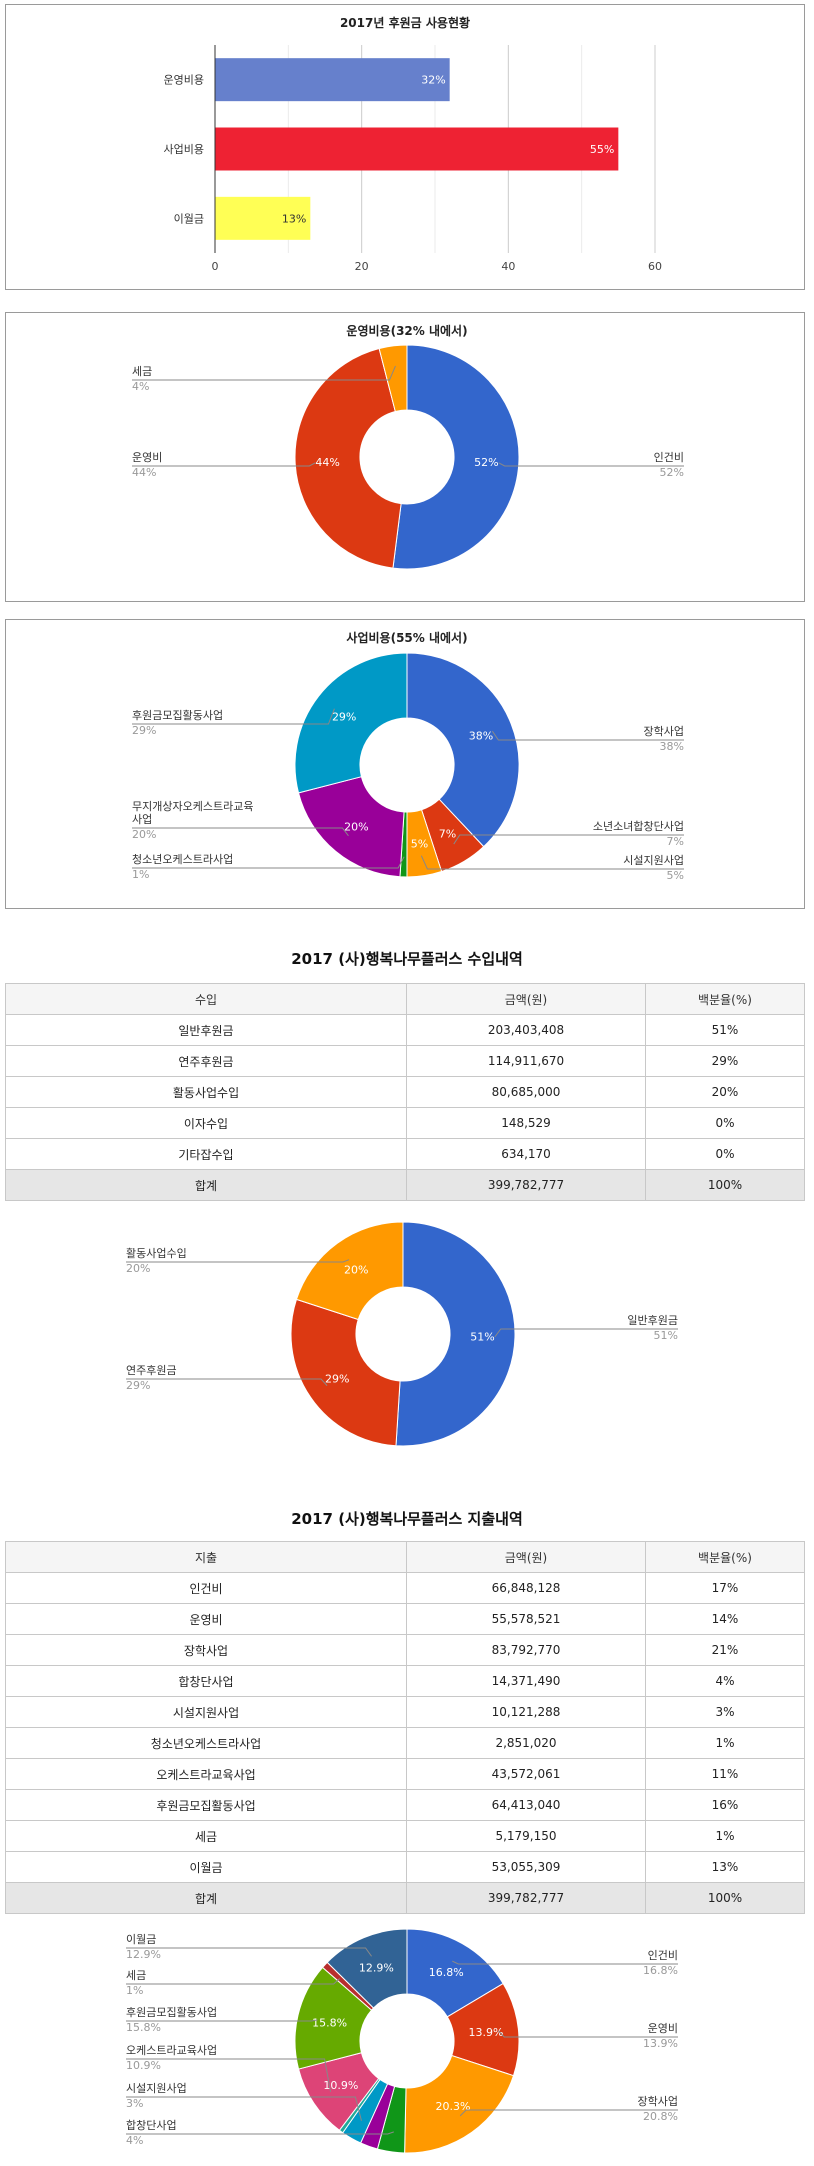  I want to click on table-row: 인건비 66,848,128 17%, so click(405, 1588).